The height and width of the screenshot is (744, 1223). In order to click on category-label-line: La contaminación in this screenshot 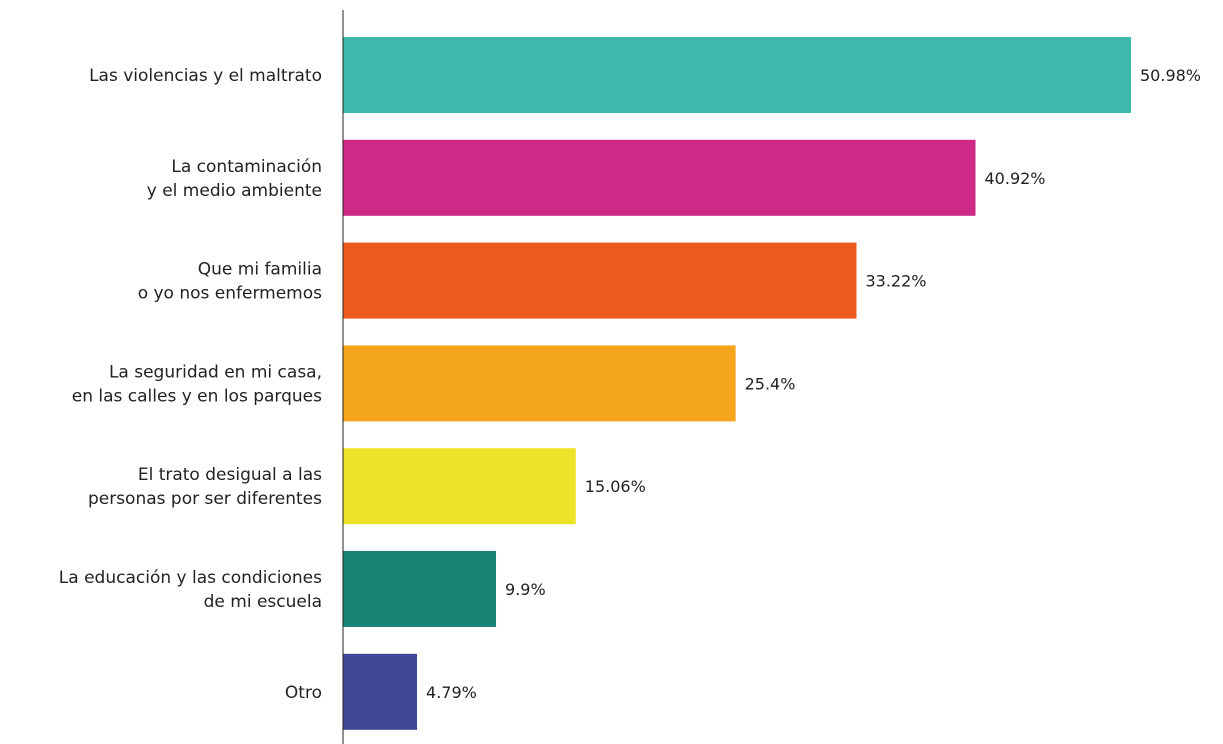, I will do `click(246, 167)`.